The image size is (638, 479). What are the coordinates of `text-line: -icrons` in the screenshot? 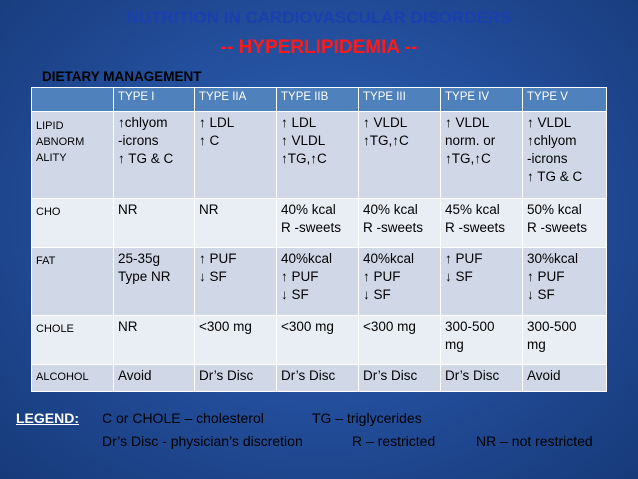 It's located at (138, 140).